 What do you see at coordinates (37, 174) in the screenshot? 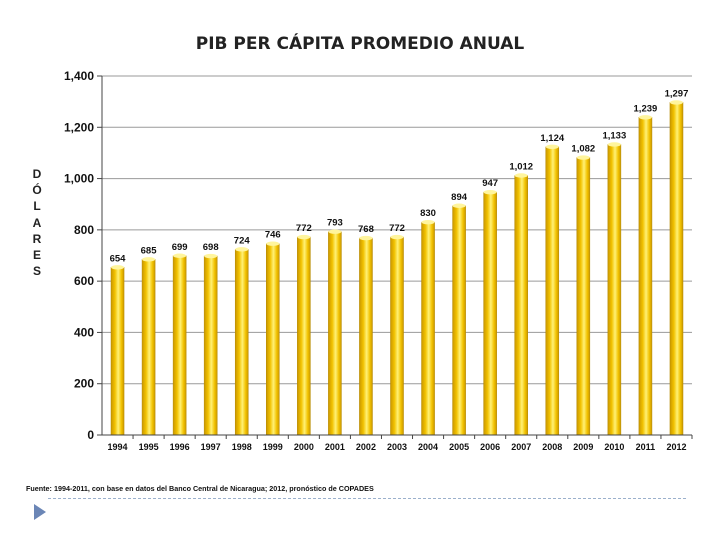
I see `y-axis-label-letter: D` at bounding box center [37, 174].